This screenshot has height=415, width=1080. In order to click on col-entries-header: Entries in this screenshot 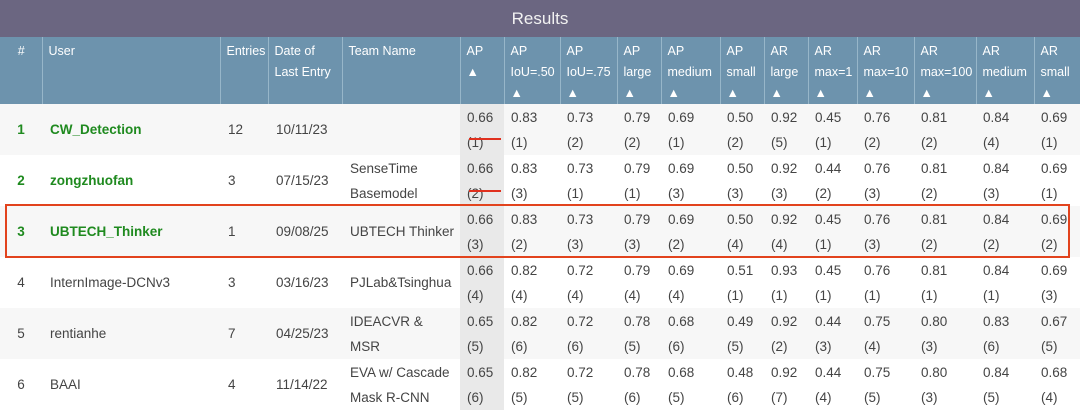, I will do `click(243, 70)`.